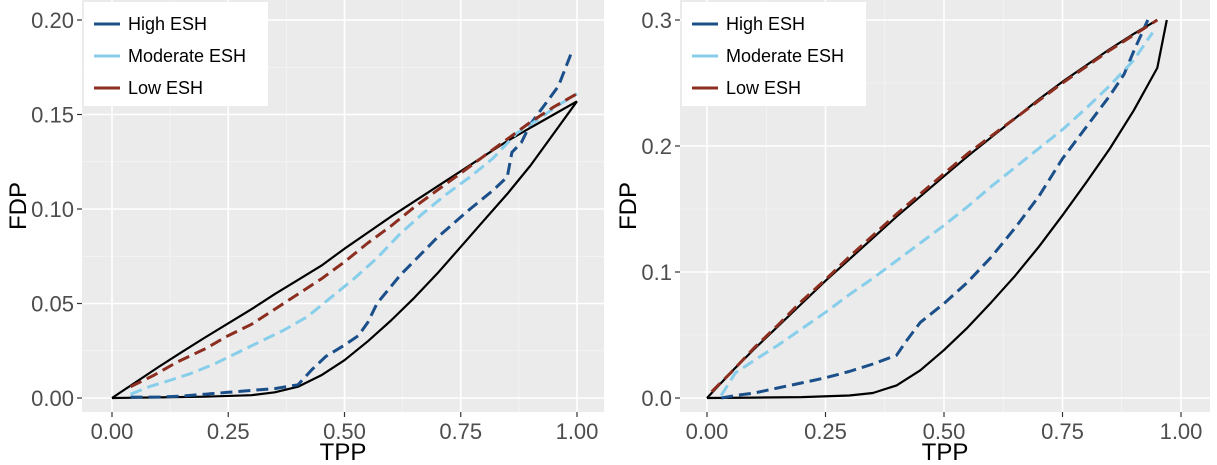 The height and width of the screenshot is (465, 1217). What do you see at coordinates (52, 398) in the screenshot?
I see `y-tick-label: 0.00` at bounding box center [52, 398].